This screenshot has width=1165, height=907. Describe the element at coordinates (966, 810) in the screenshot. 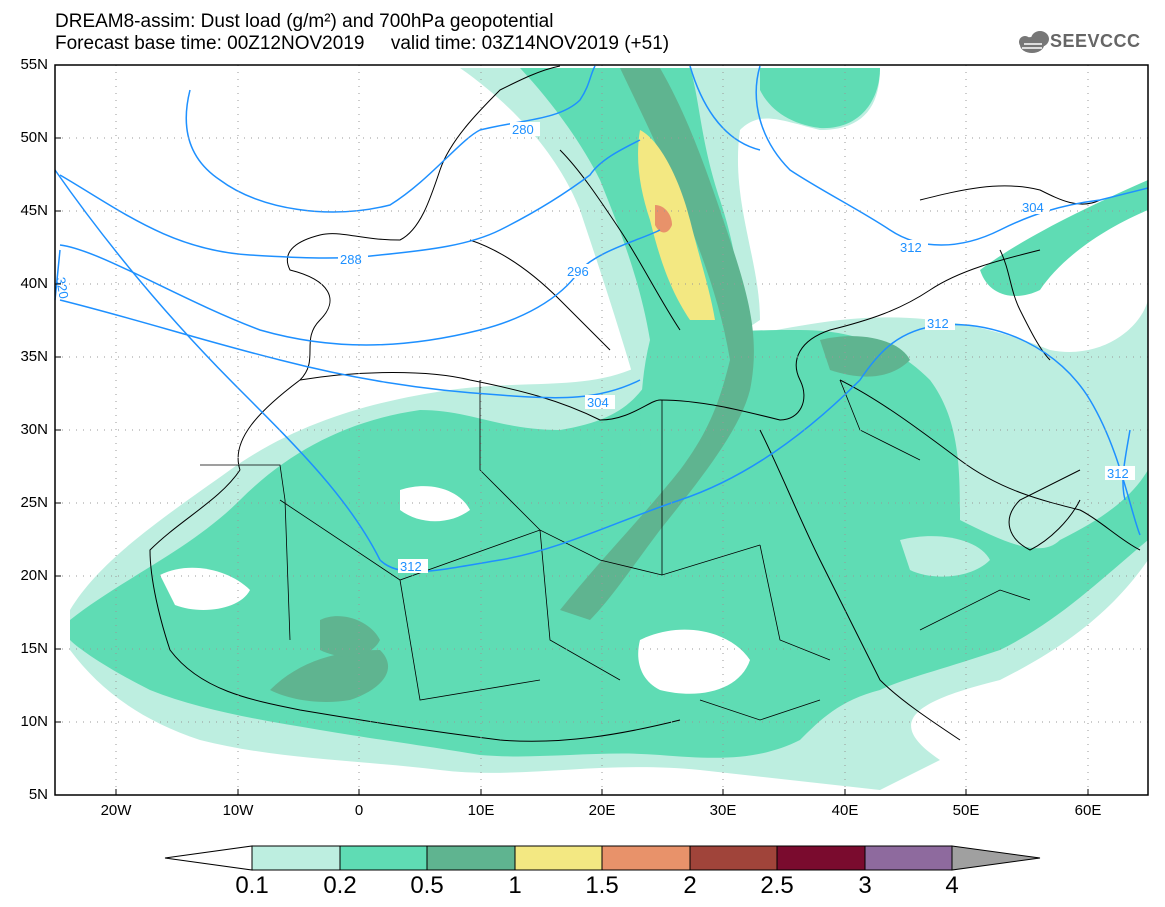

I see `lon-label: 50E` at that location.